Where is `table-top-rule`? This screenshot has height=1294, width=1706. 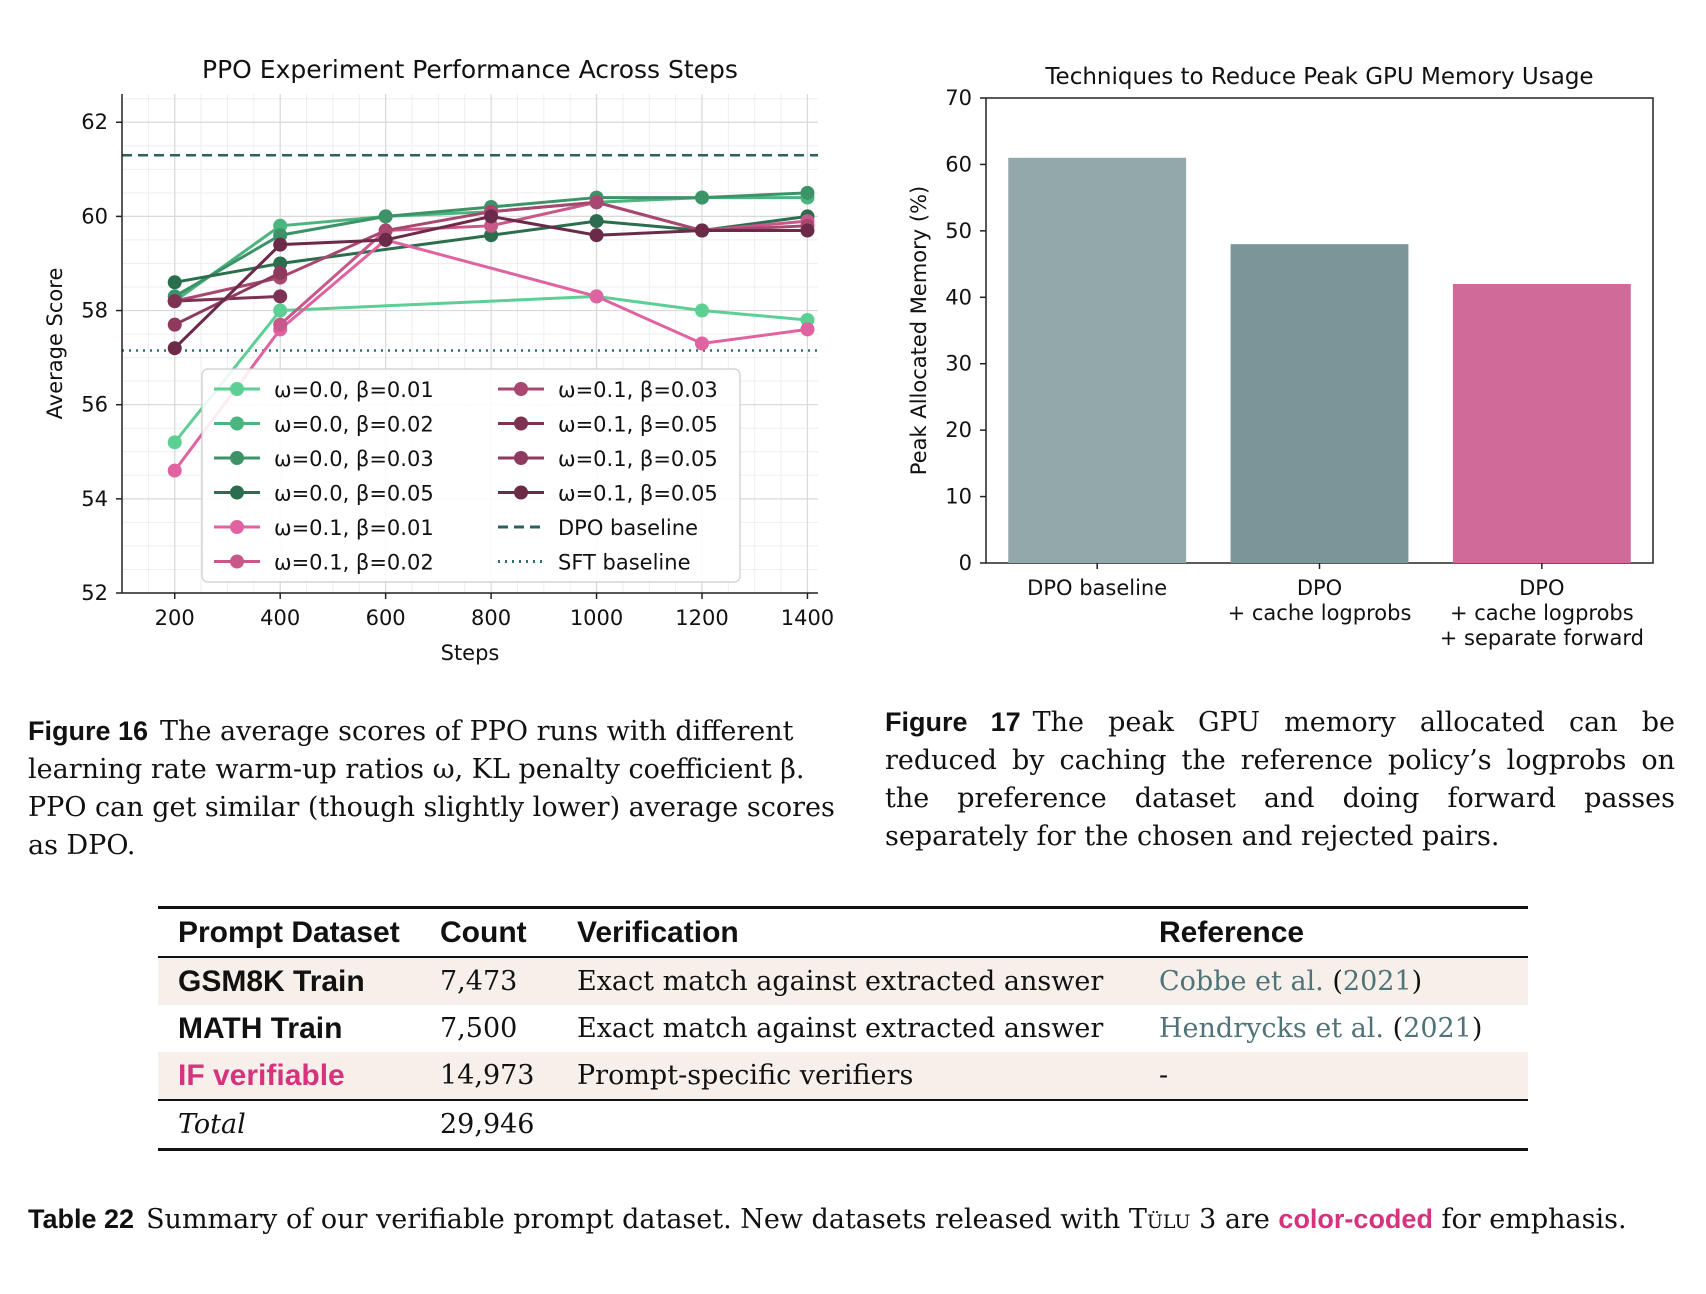
table-top-rule is located at coordinates (843, 907).